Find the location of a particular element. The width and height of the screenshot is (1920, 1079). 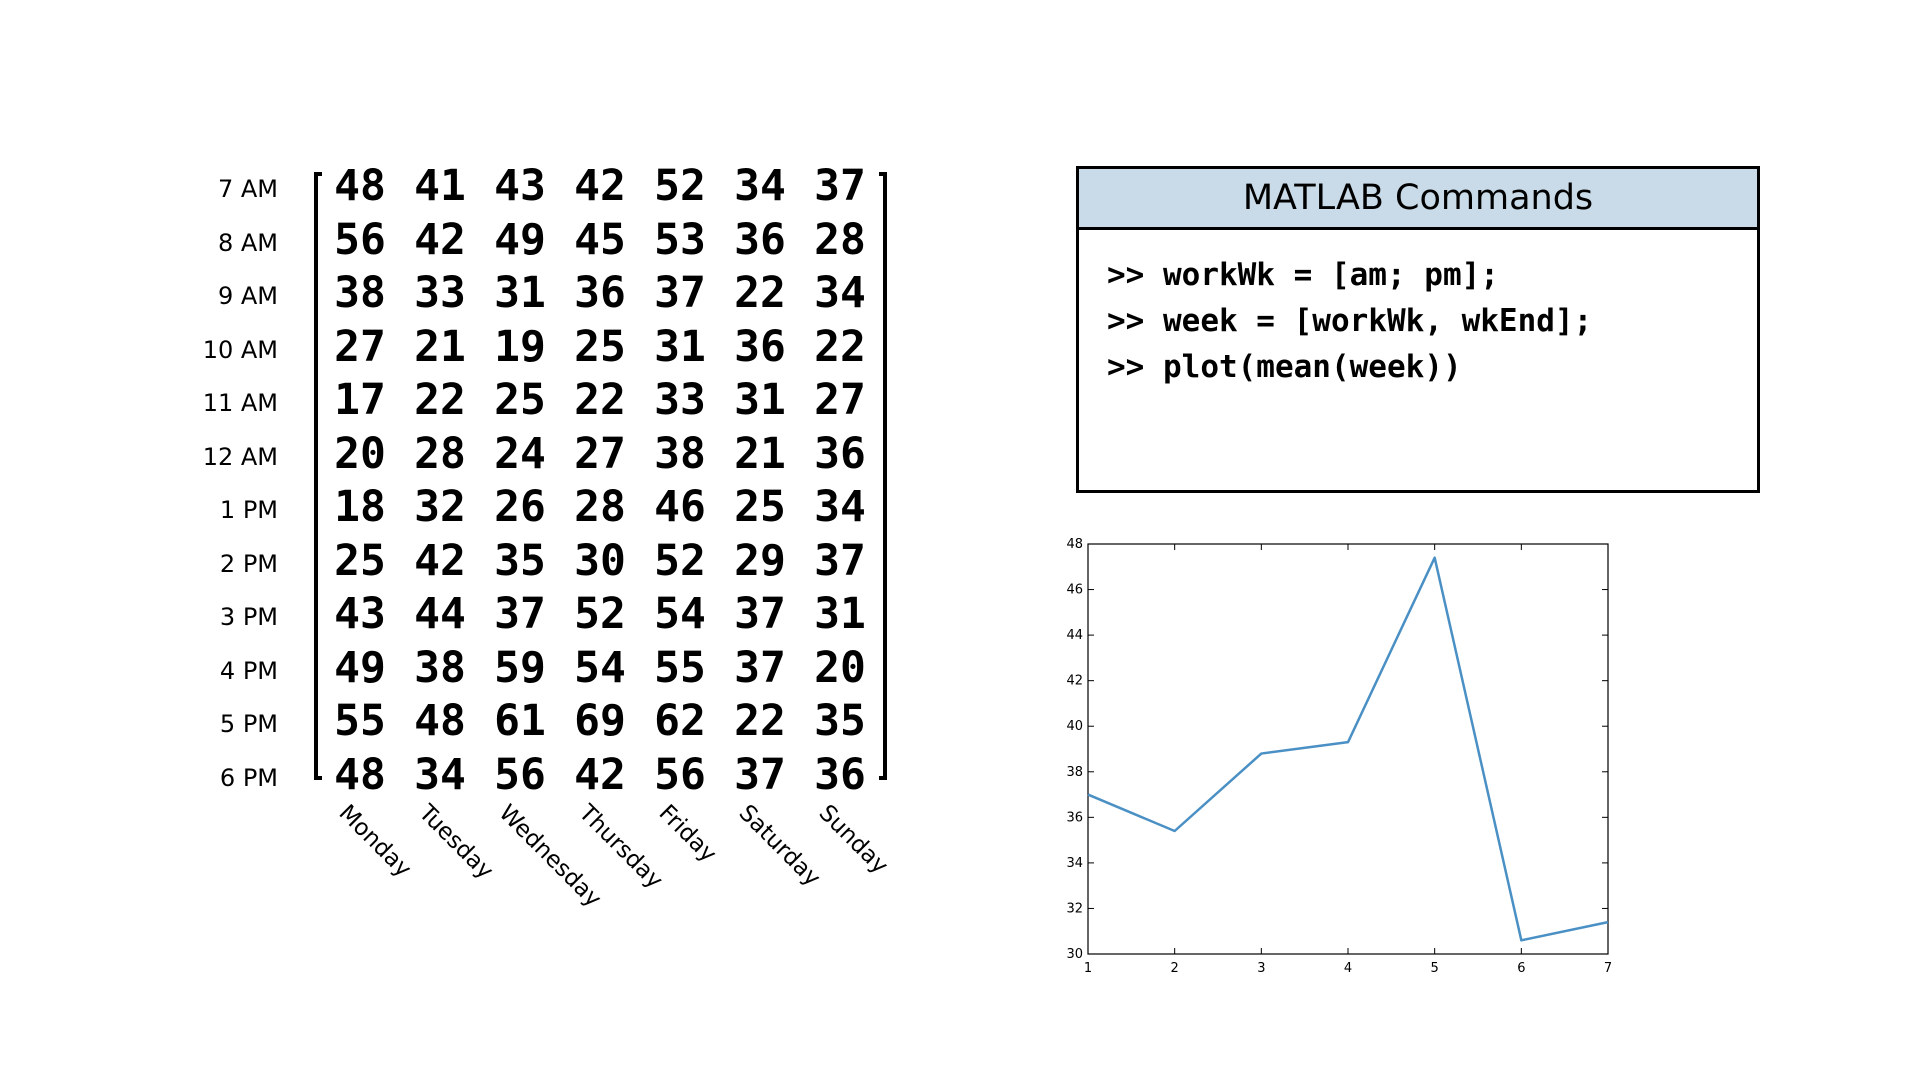

x-tick-label: 1 is located at coordinates (1088, 968).